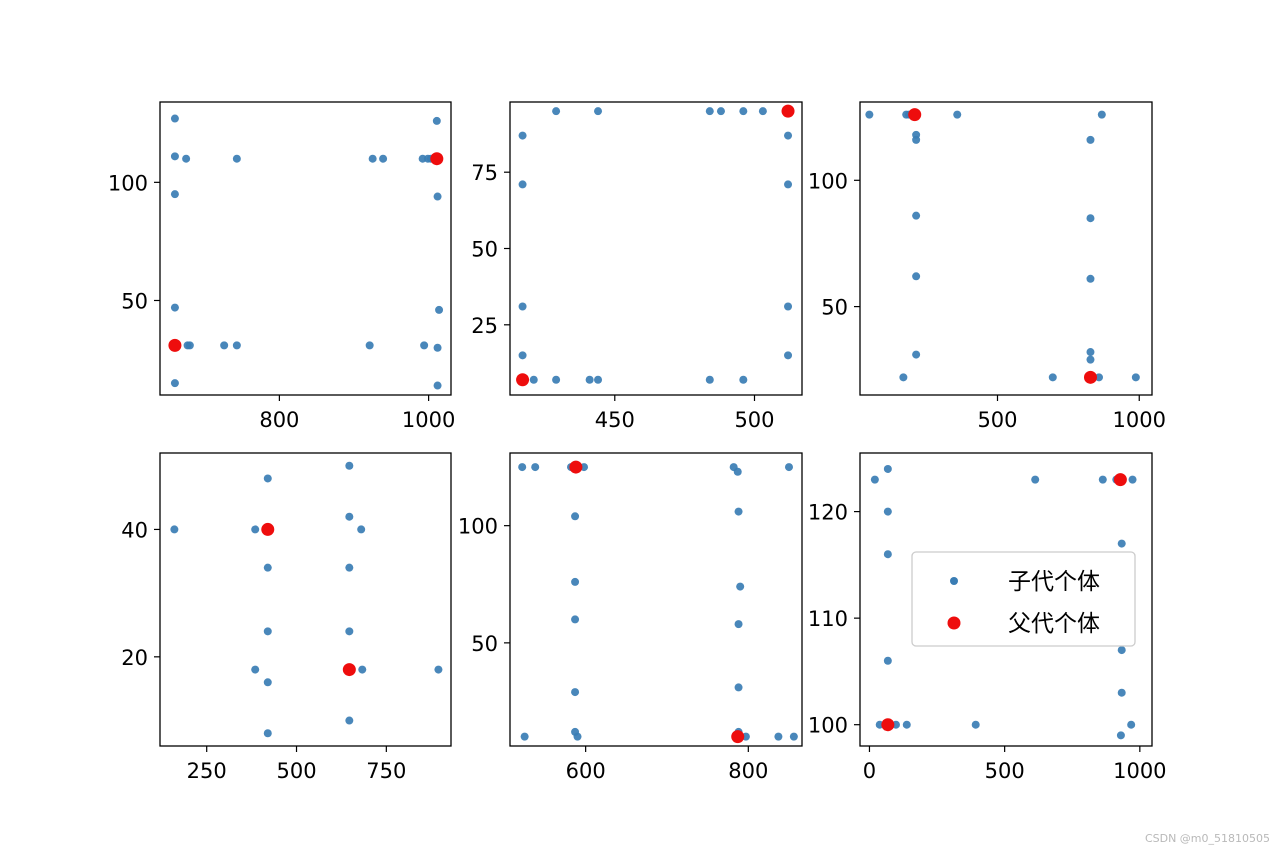 The height and width of the screenshot is (853, 1280). Describe the element at coordinates (615, 420) in the screenshot. I see `x-tick-label: 450` at that location.